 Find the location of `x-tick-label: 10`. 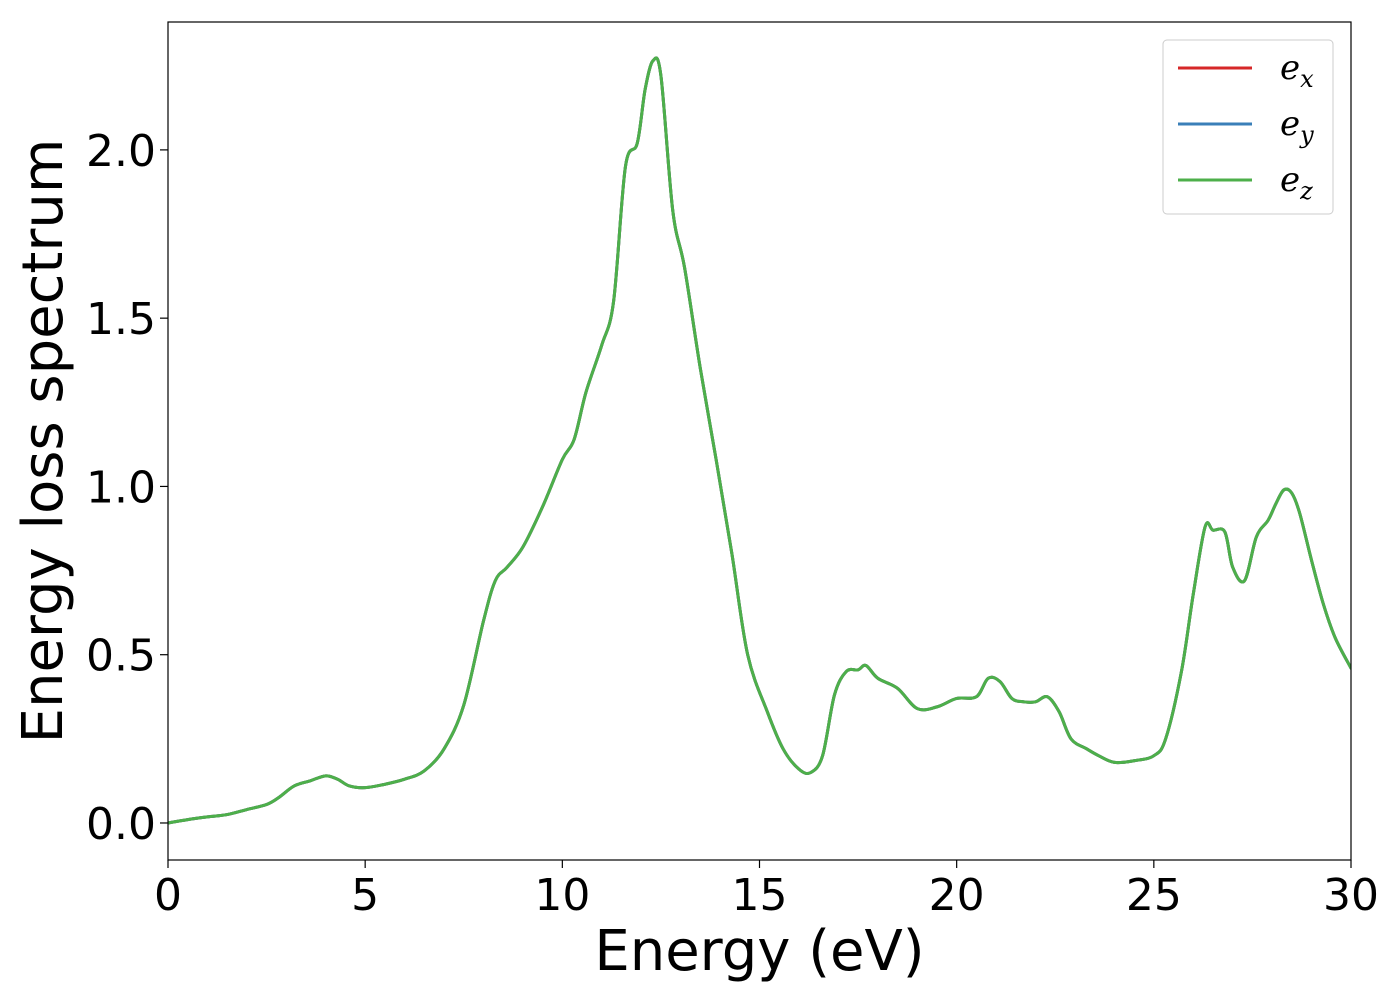

x-tick-label: 10 is located at coordinates (562, 895).